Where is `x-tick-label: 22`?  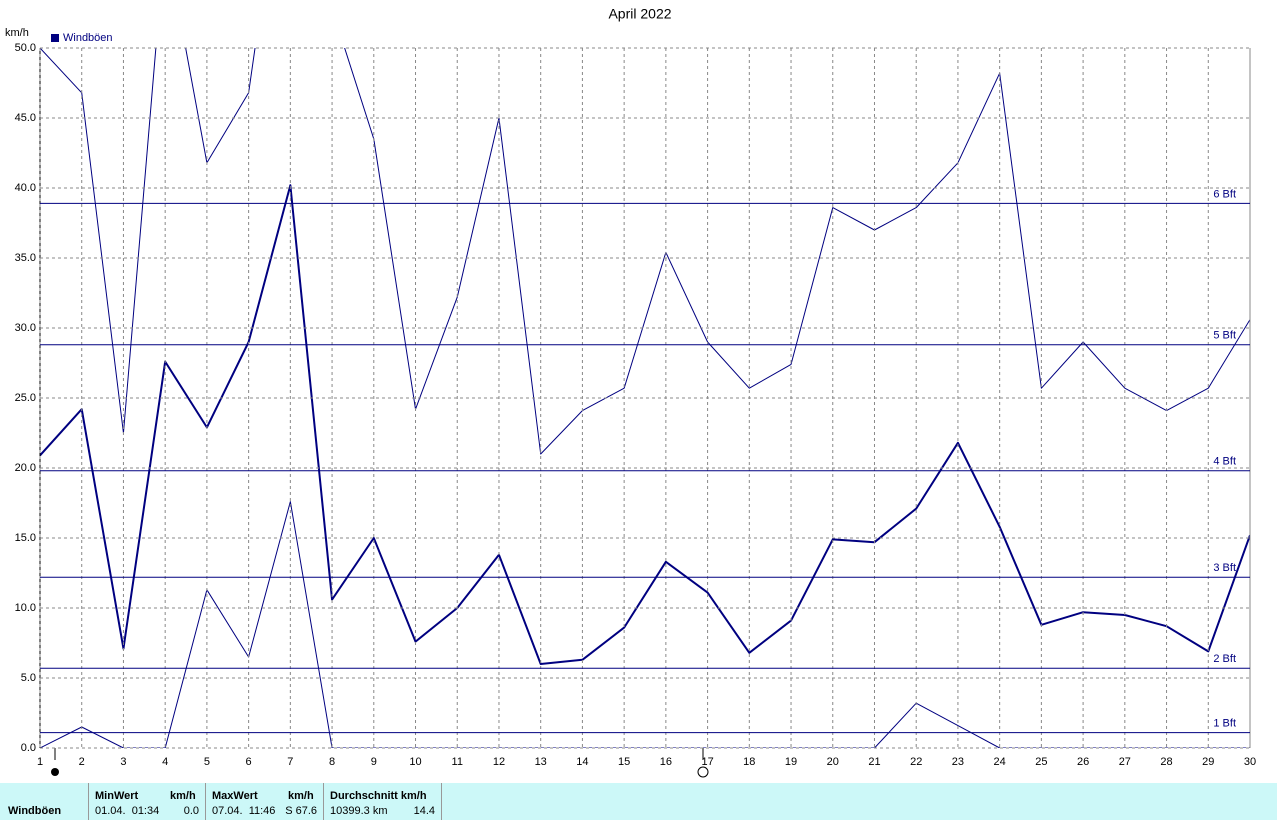
x-tick-label: 22 is located at coordinates (916, 762).